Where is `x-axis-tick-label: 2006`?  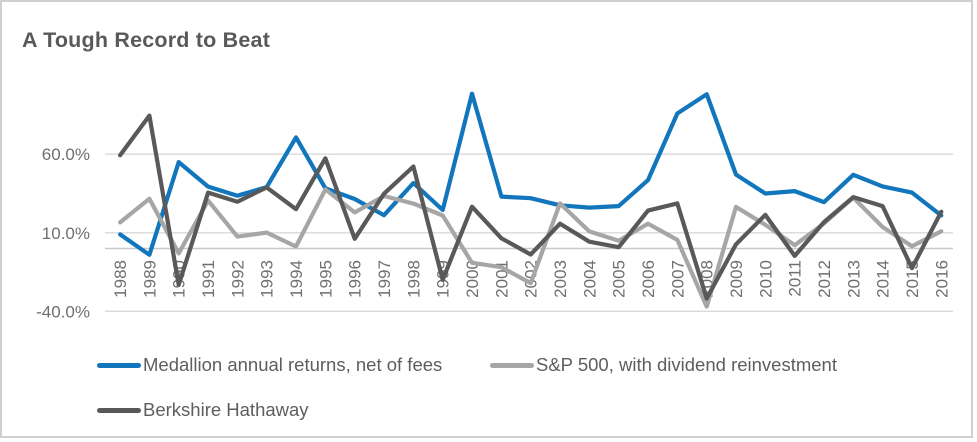
x-axis-tick-label: 2006 is located at coordinates (648, 279).